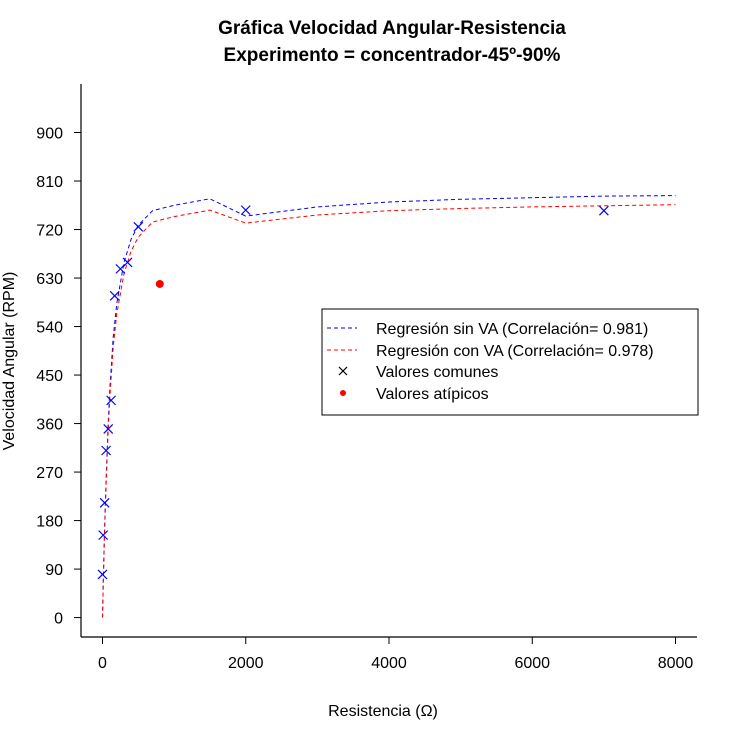 The image size is (733, 739). I want to click on legend-key-dot-marker, so click(343, 393).